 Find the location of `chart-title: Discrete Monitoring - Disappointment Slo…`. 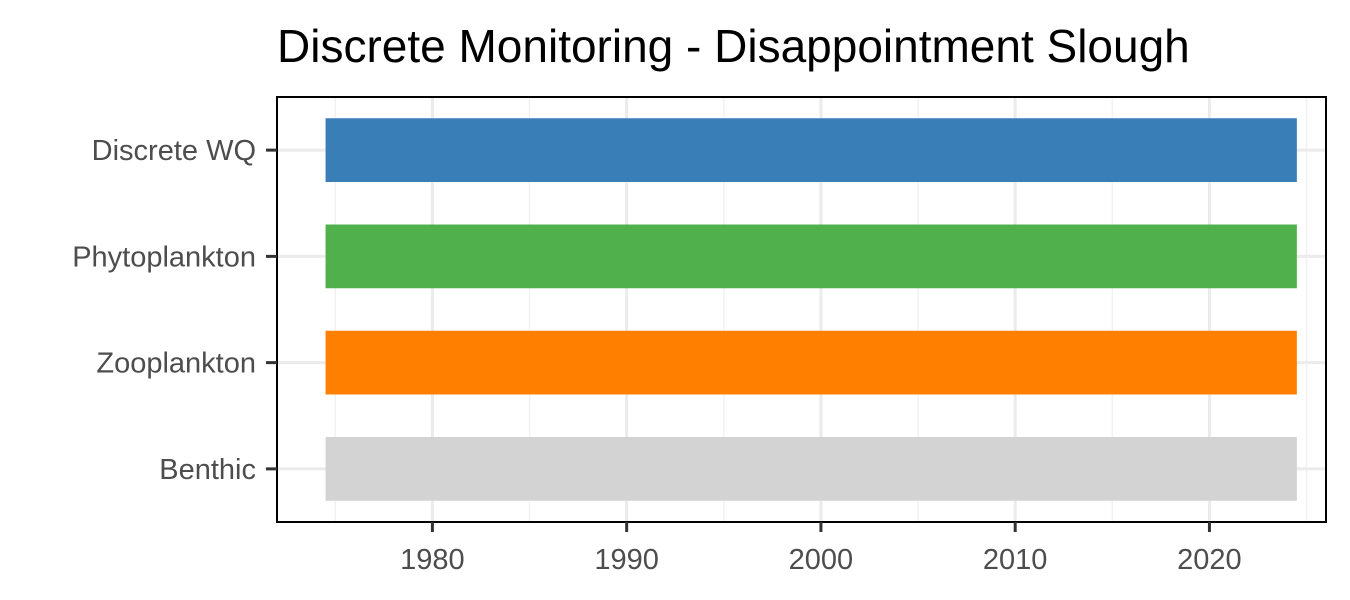

chart-title: Discrete Monitoring - Disappointment Slo… is located at coordinates (733, 46).